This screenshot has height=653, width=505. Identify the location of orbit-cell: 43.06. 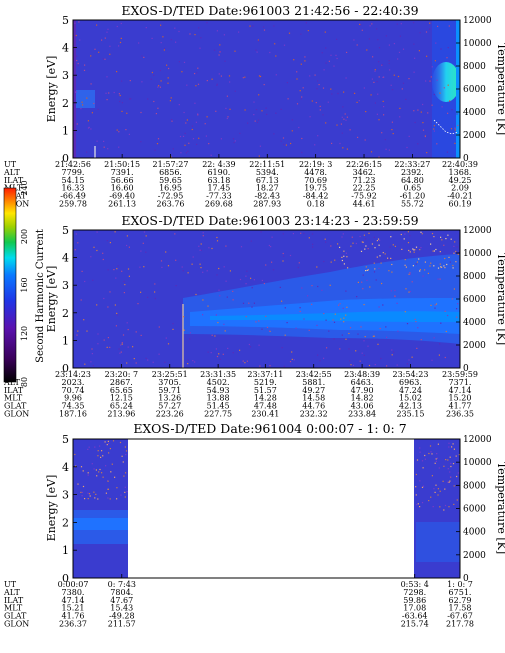
(362, 406).